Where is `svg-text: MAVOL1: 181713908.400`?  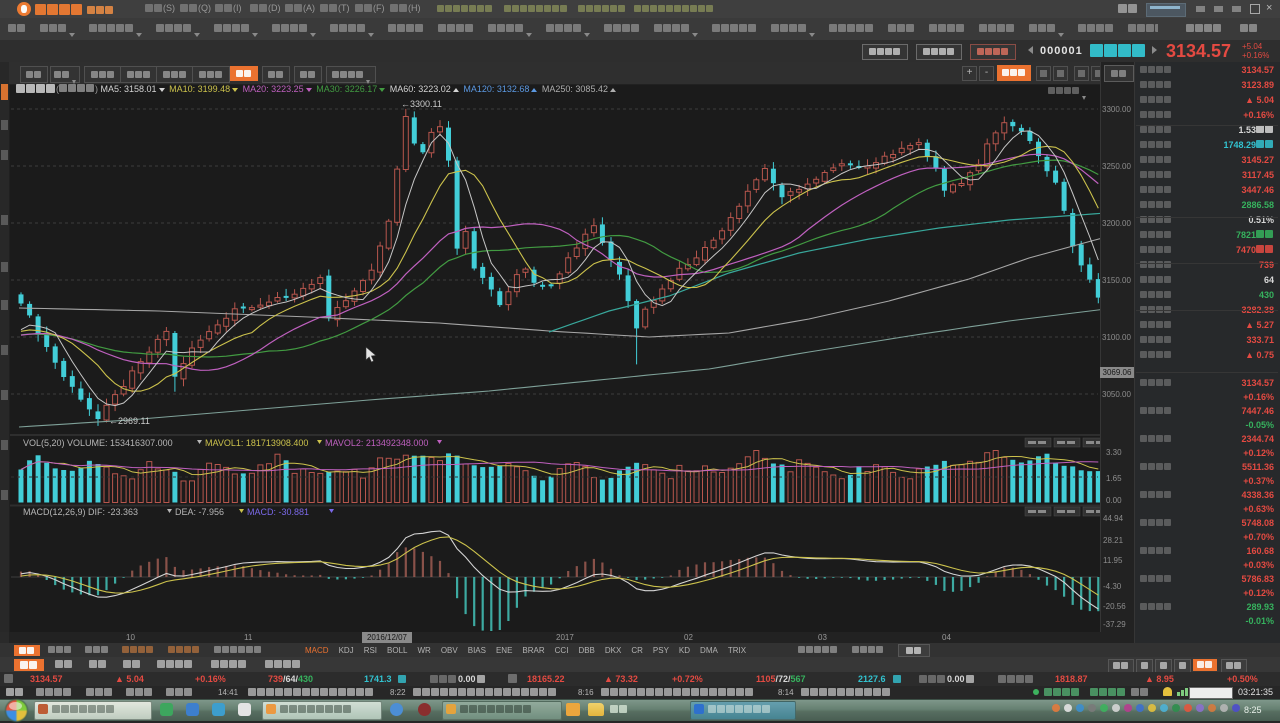 svg-text: MAVOL1: 181713908.400 is located at coordinates (256, 443).